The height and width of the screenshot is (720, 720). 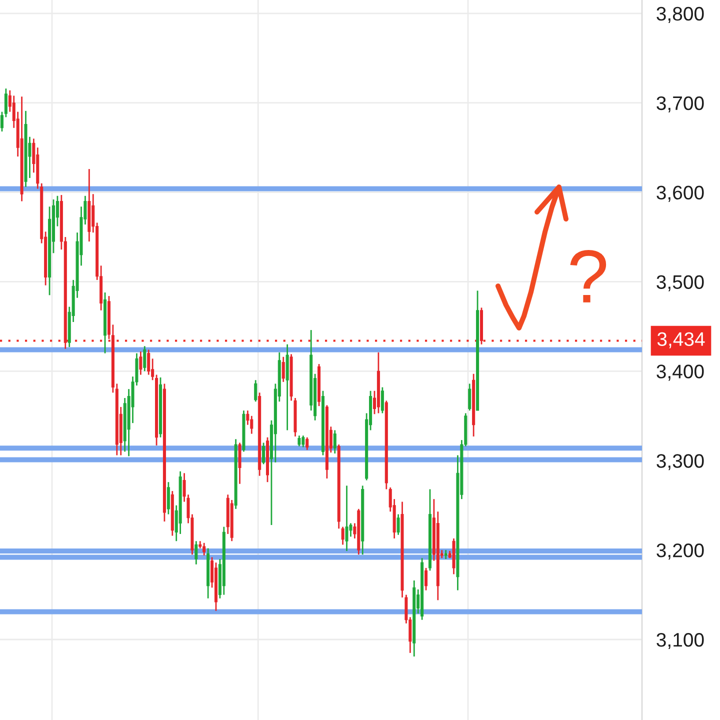 What do you see at coordinates (680, 552) in the screenshot?
I see `y-tick-label: 3,200` at bounding box center [680, 552].